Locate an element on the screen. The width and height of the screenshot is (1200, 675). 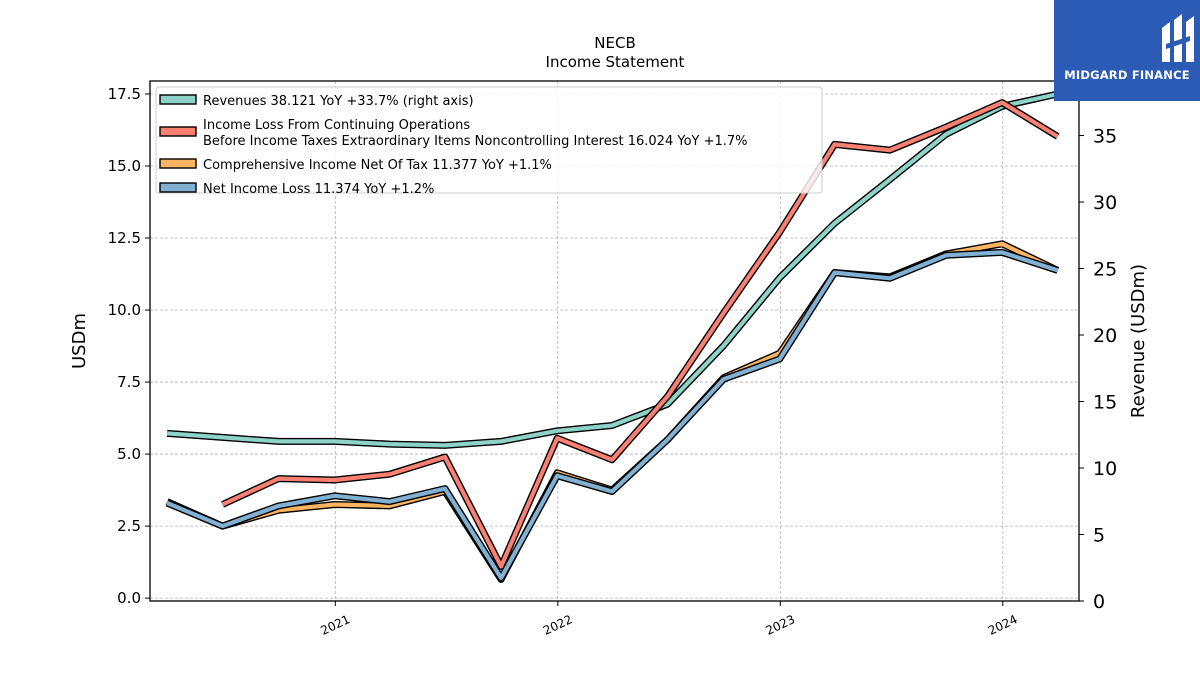
legend-entry-line: Income Loss From Continuing Operations is located at coordinates (336, 125).